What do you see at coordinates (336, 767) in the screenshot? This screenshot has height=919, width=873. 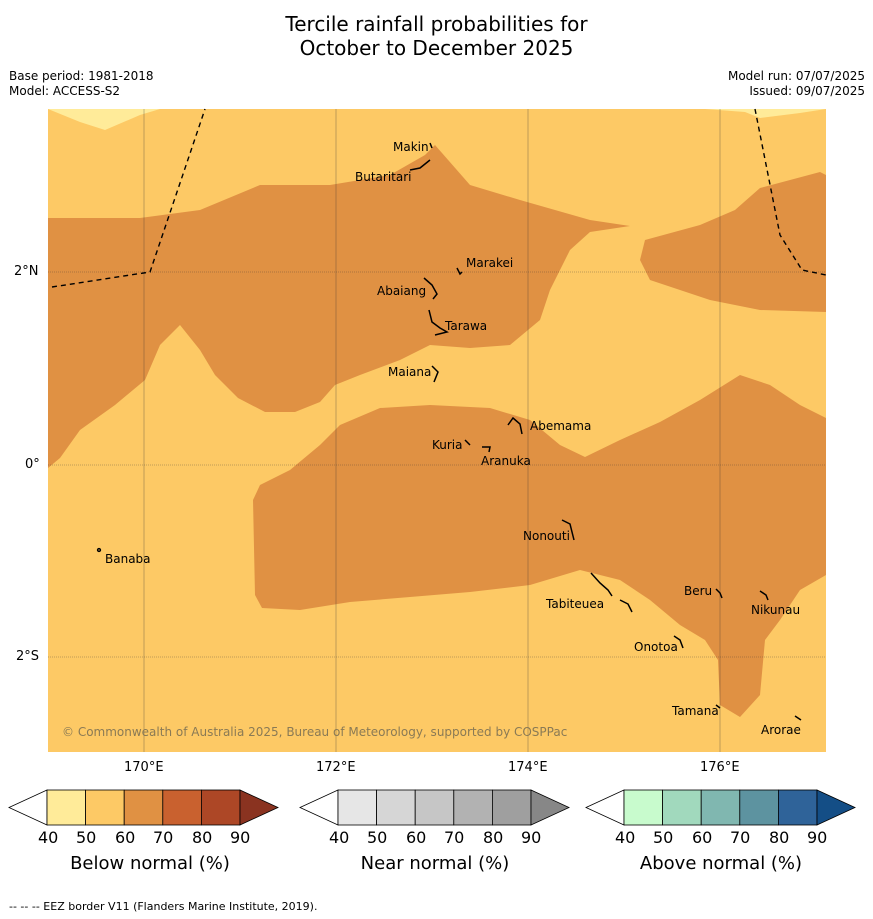 I see `lon-tick-172: 172°E` at bounding box center [336, 767].